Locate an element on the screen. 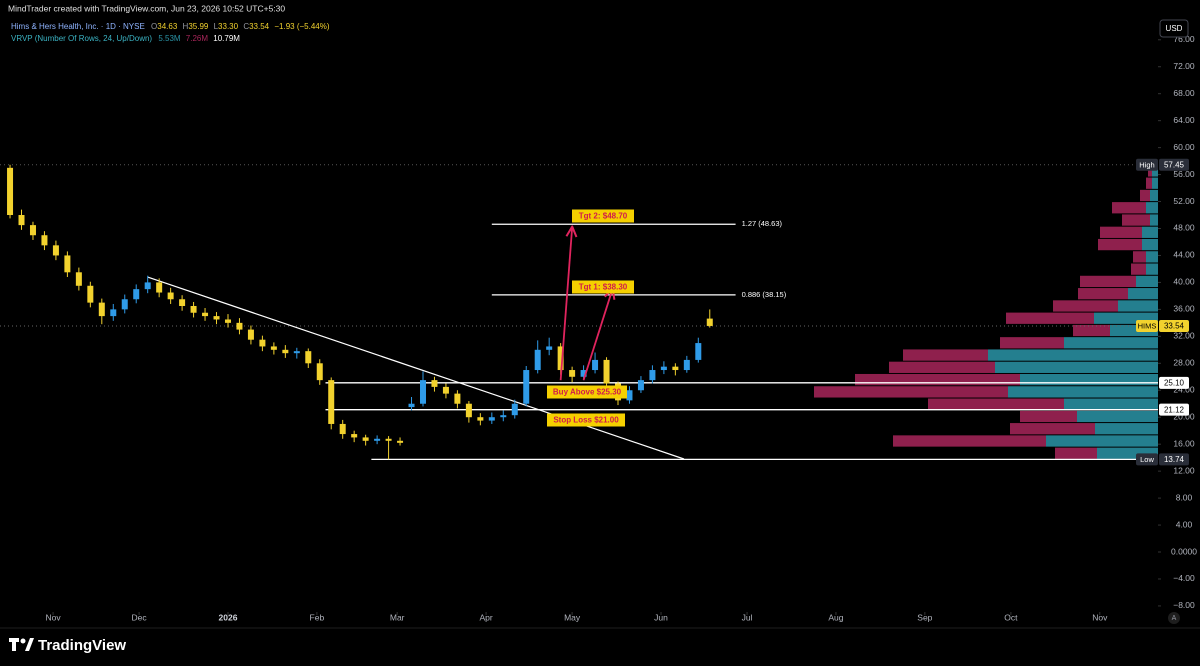  currency-label: USD is located at coordinates (1174, 28).